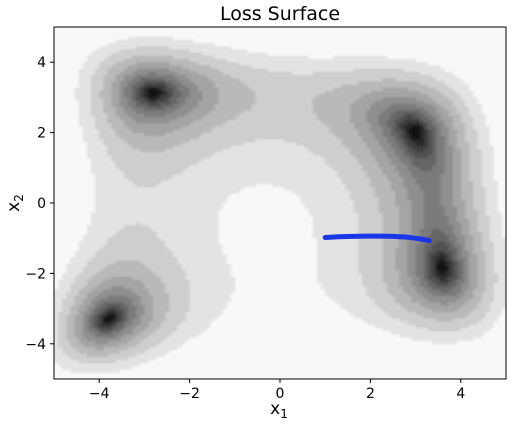 The width and height of the screenshot is (512, 425). I want to click on y-tick-label: −2, so click(35, 274).